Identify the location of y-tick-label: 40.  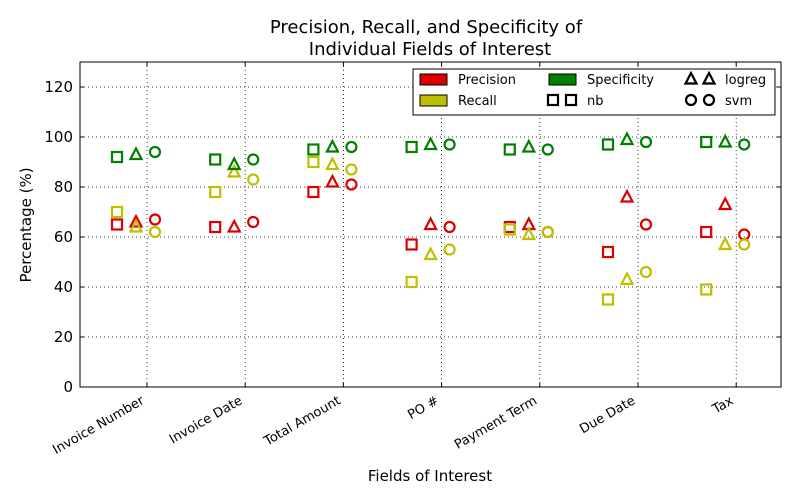
(63, 287).